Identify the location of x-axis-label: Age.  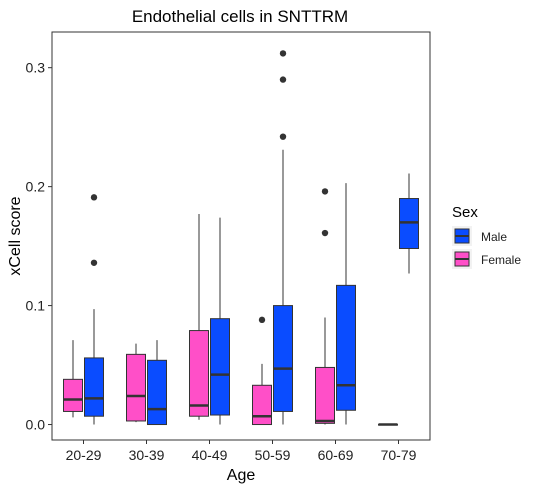
(241, 475).